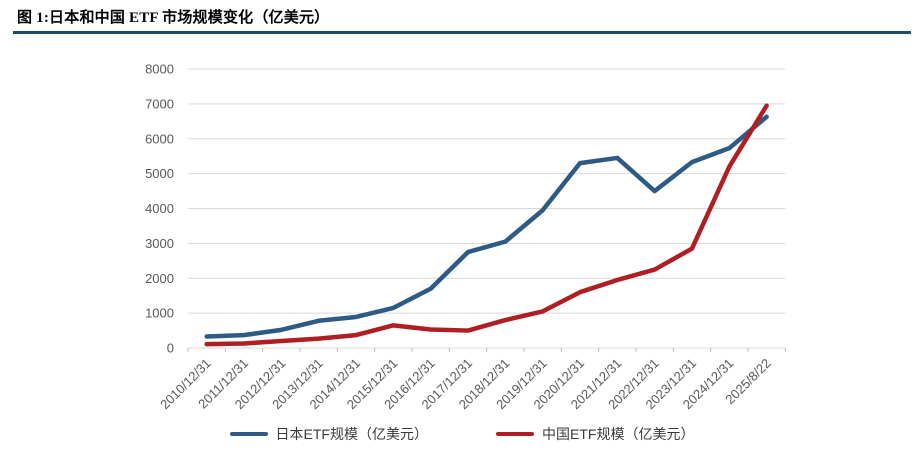  I want to click on chart-legend: 日本ETF规模（亿美元） 中国ETF规模（亿美元）, so click(462, 434).